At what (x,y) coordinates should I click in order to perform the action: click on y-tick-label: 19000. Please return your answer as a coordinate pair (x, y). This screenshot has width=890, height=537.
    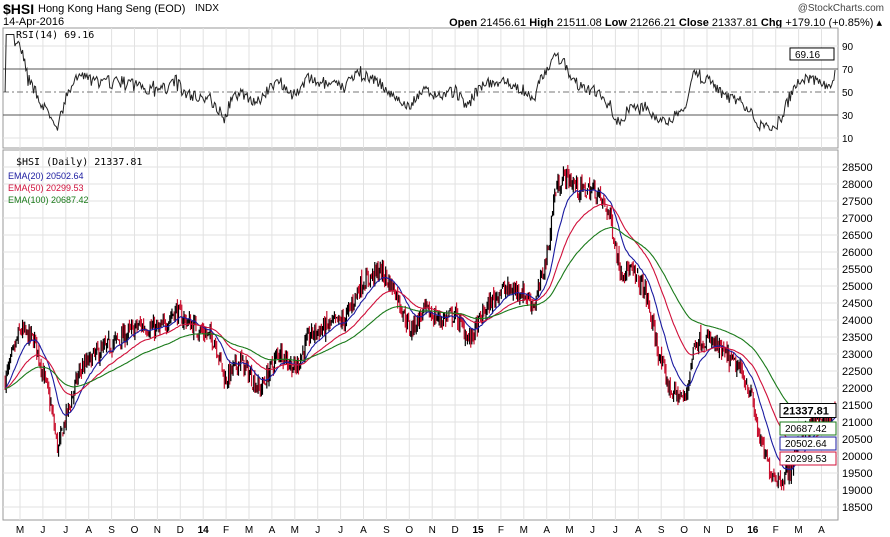
    Looking at the image, I should click on (857, 491).